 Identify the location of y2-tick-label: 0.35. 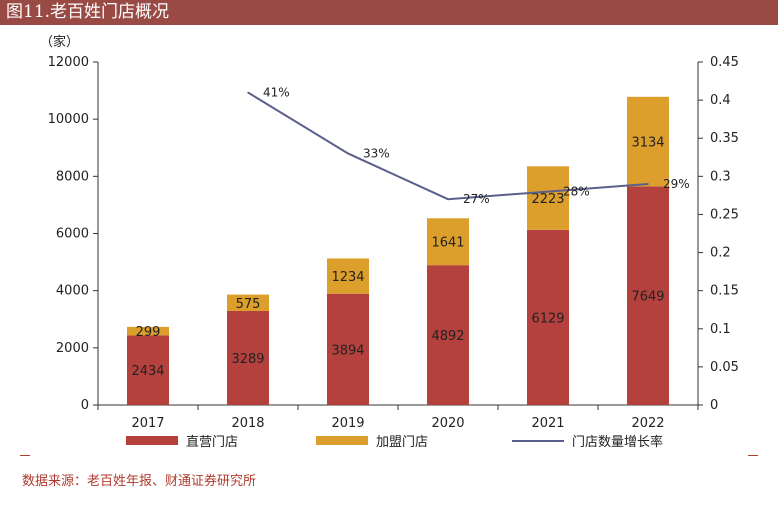
(724, 138).